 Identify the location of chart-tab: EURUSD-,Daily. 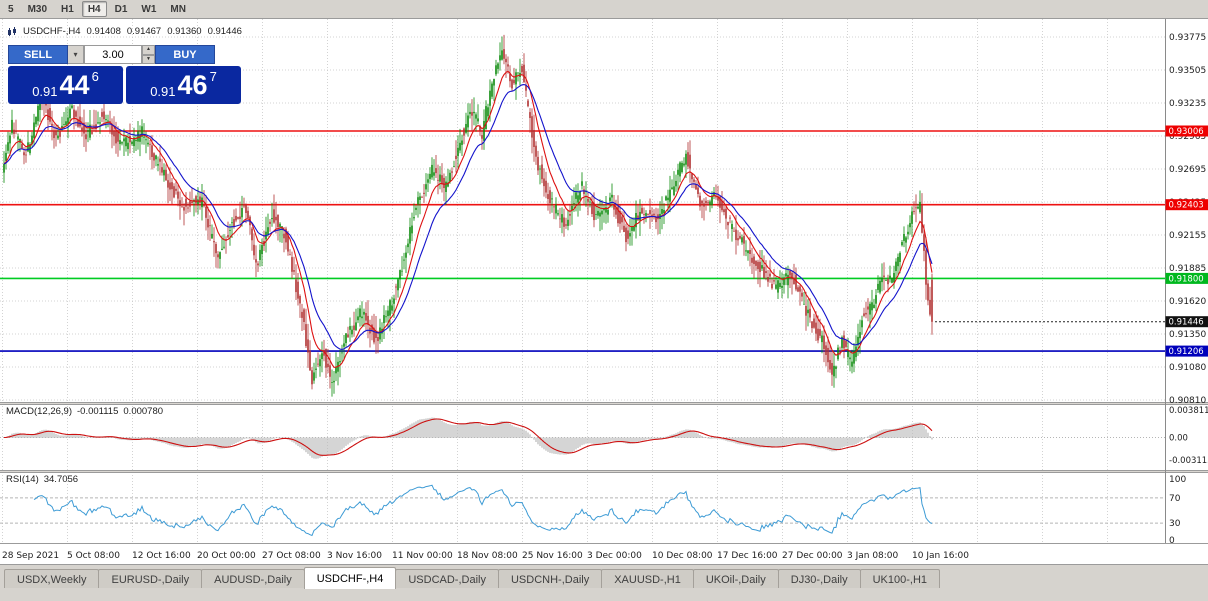
(150, 579).